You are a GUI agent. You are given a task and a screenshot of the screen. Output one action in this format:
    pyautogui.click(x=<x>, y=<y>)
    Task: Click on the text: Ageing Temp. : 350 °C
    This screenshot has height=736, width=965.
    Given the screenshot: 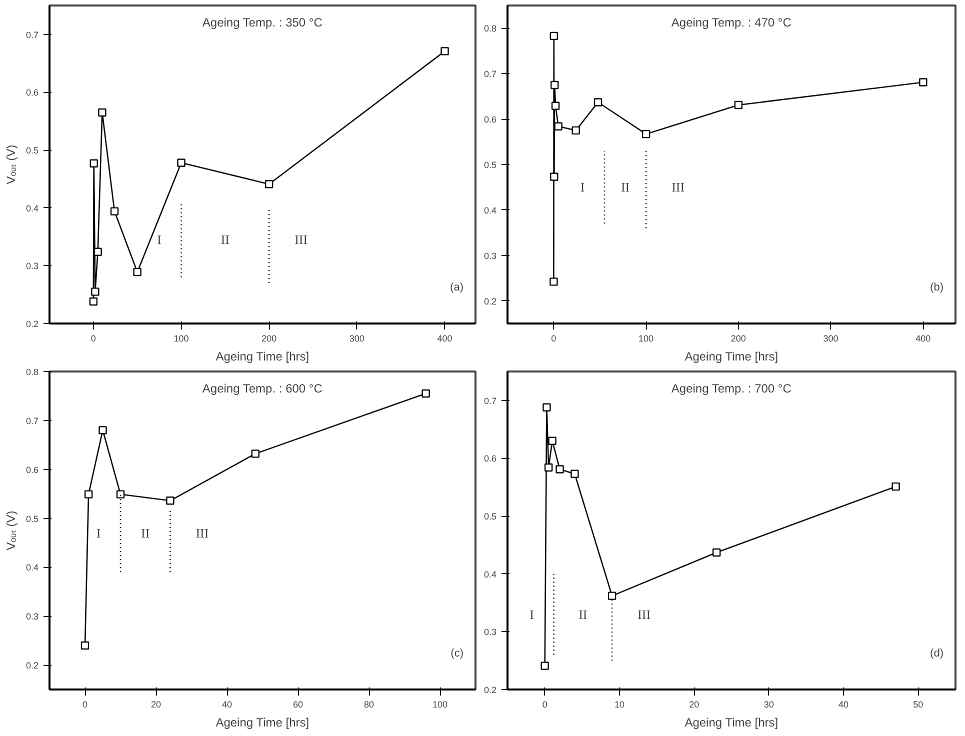 What is the action you would take?
    pyautogui.click(x=262, y=23)
    